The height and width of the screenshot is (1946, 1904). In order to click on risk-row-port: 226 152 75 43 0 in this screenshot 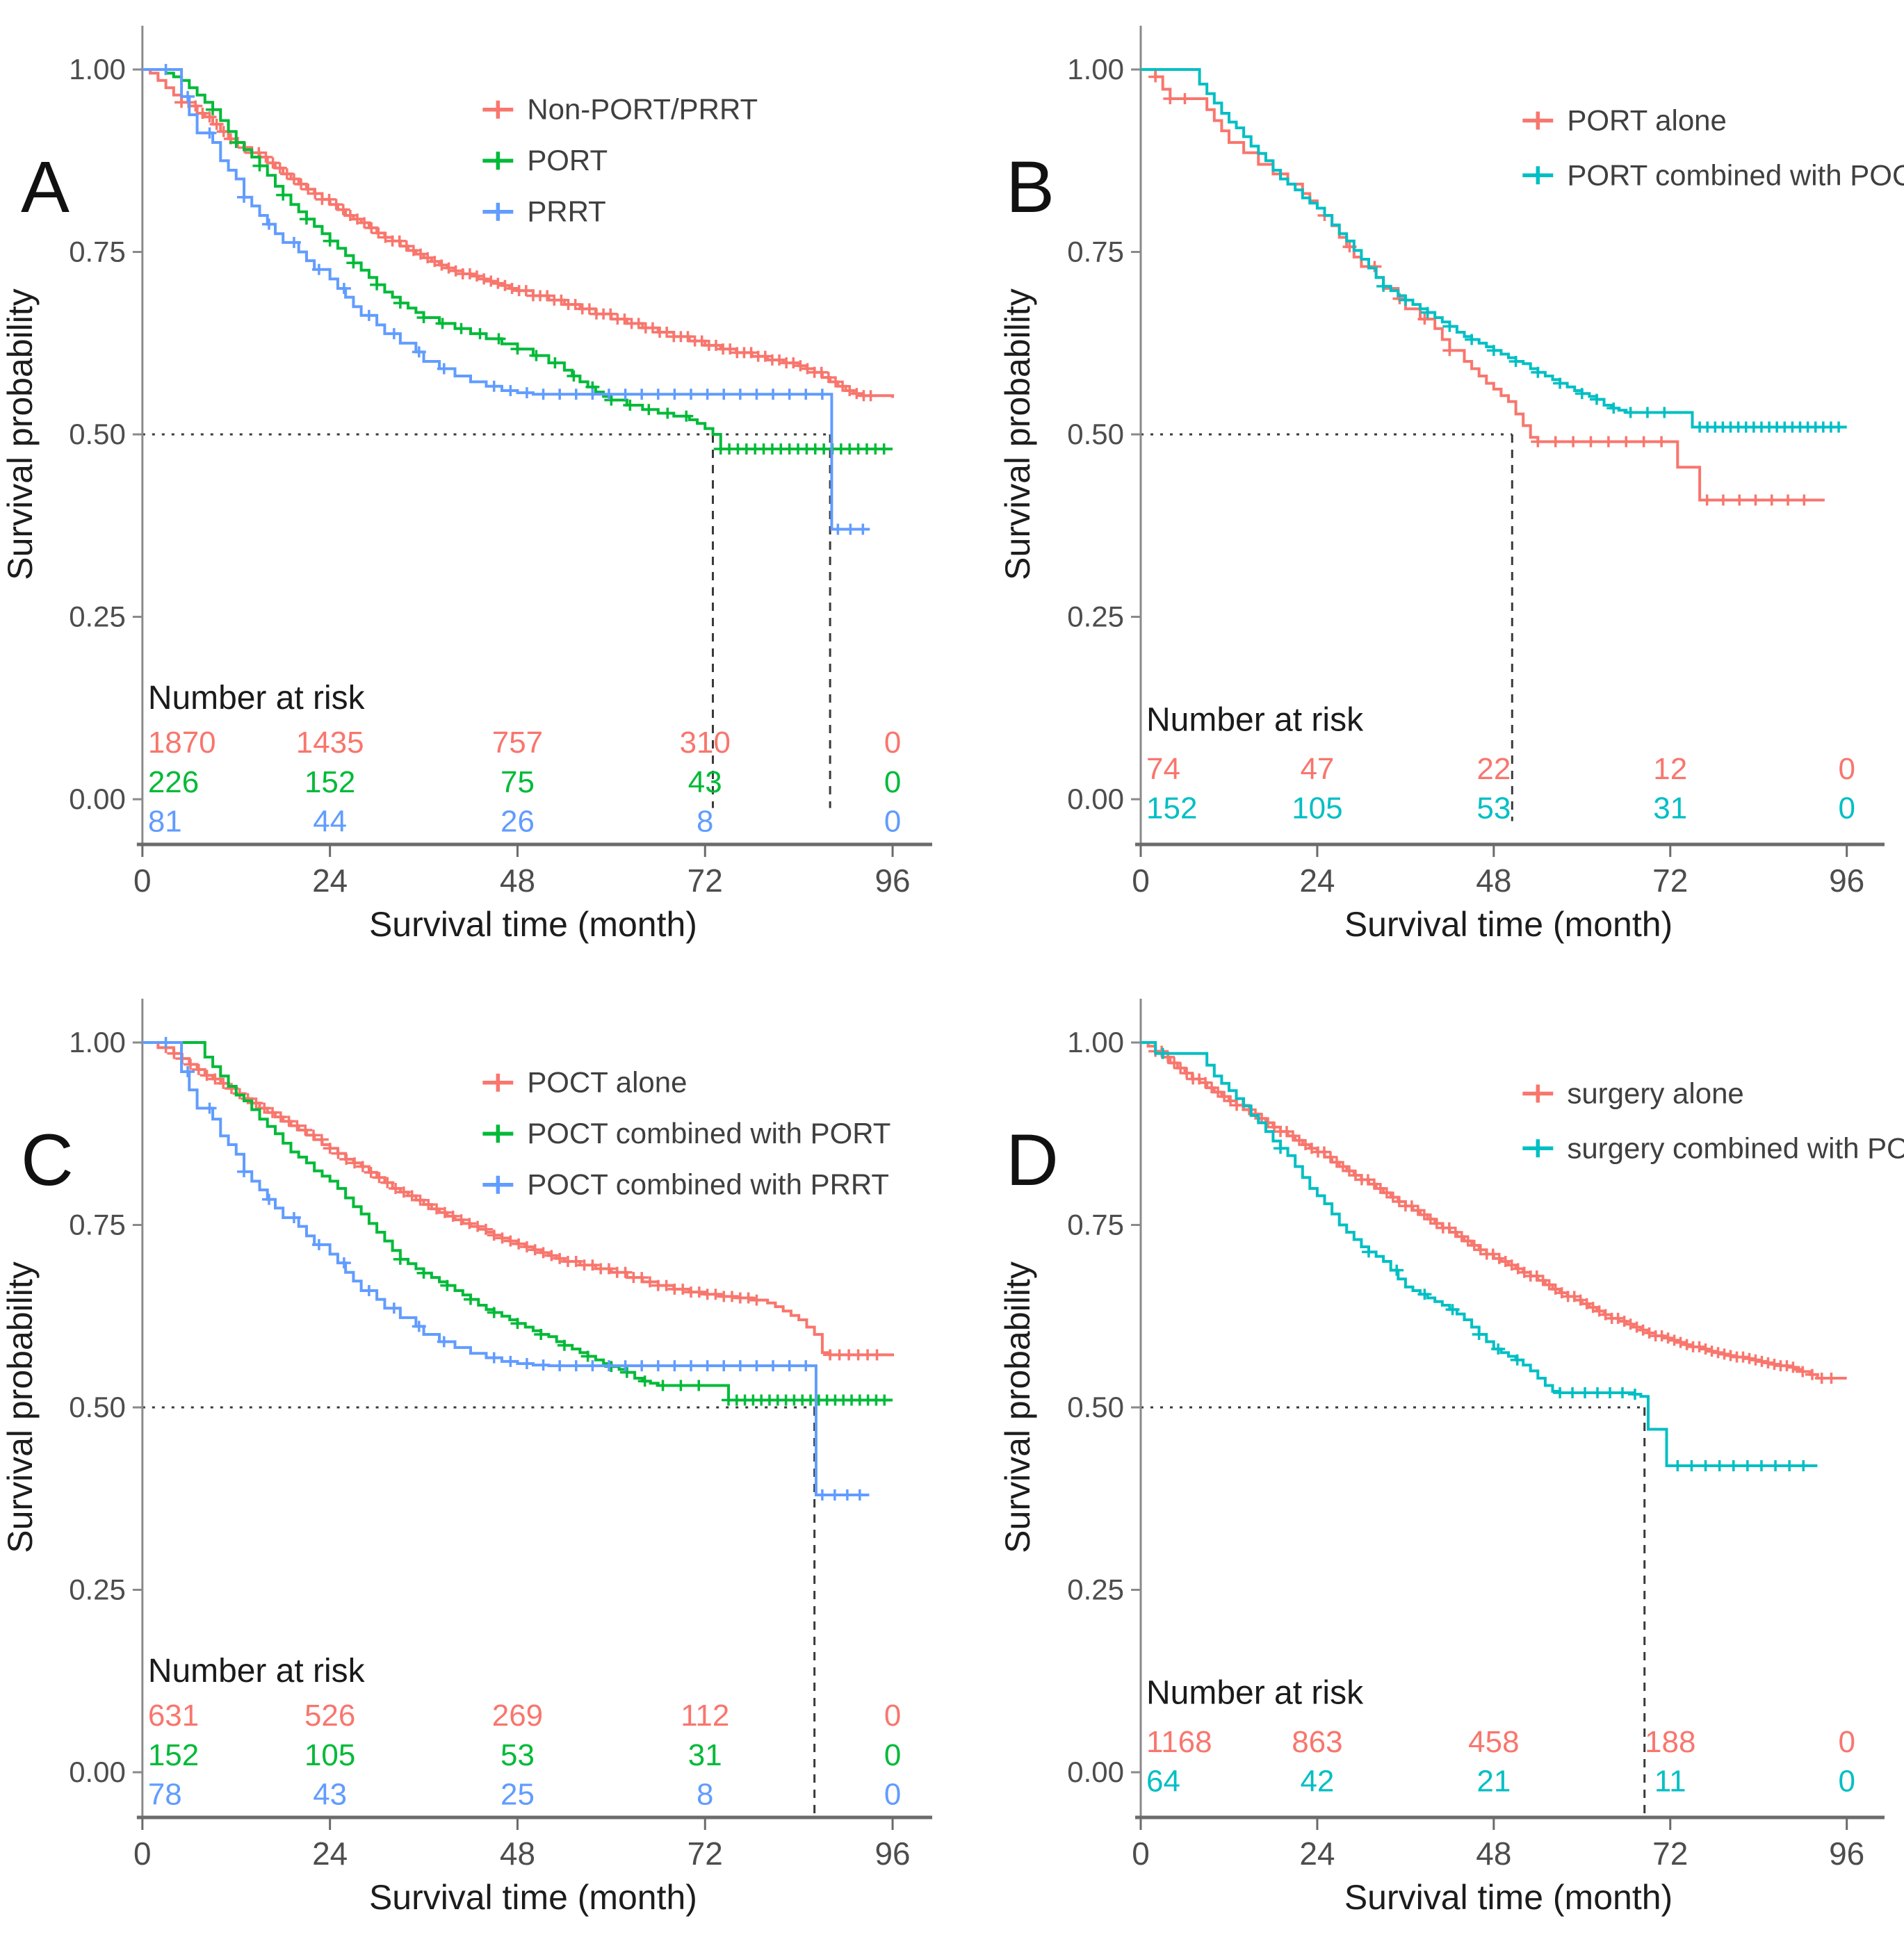, I will do `click(524, 782)`.